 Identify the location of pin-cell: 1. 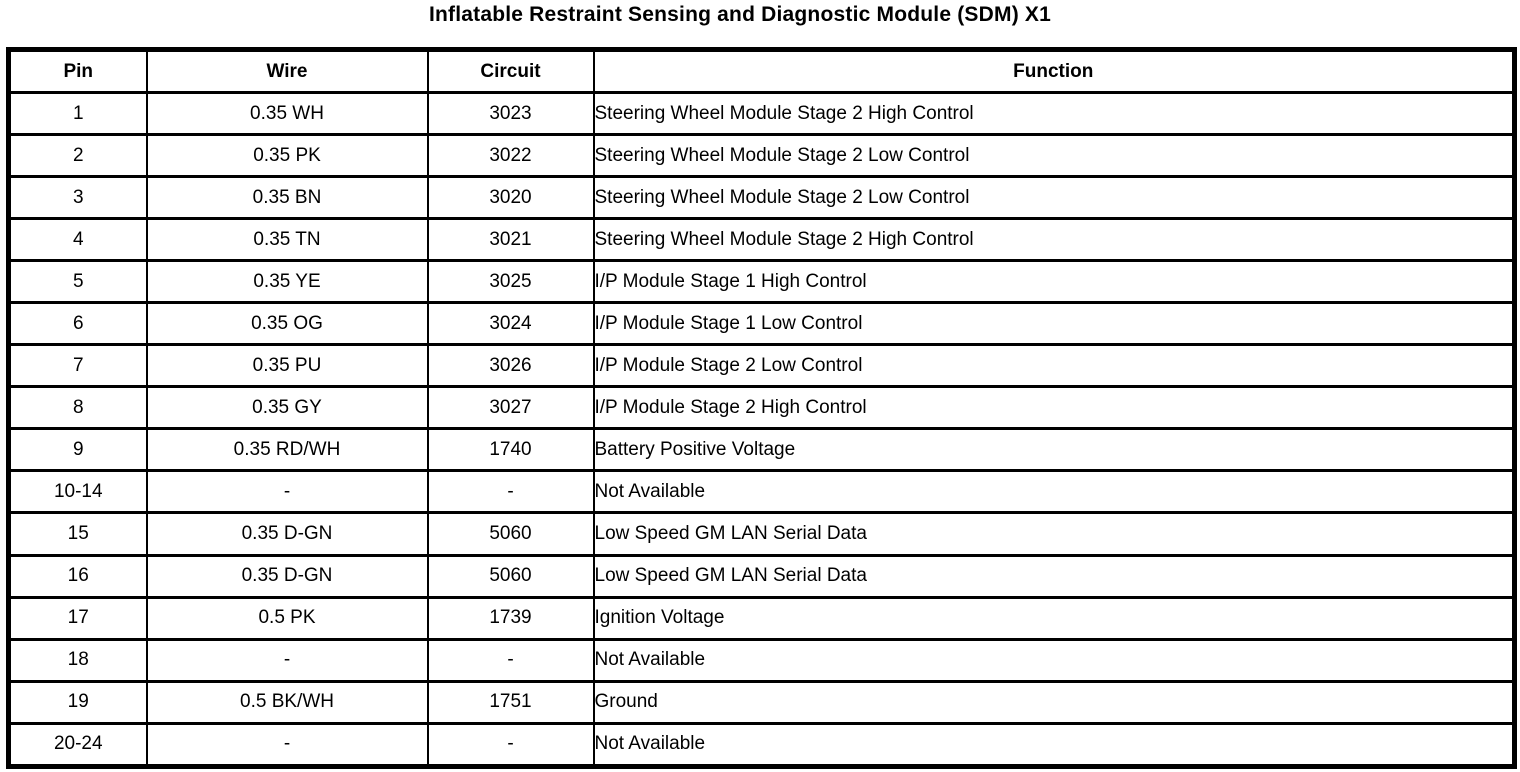
(77, 113).